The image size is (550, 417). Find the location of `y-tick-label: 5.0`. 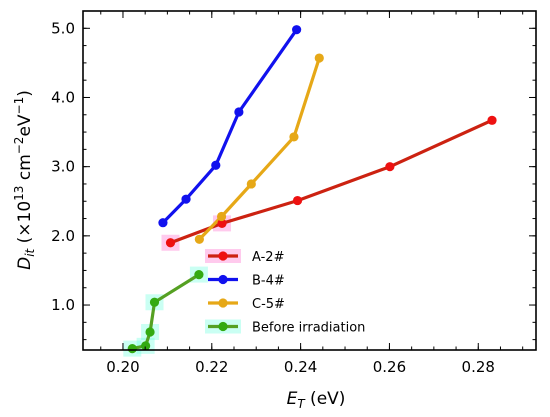

y-tick-label: 5.0 is located at coordinates (63, 28).